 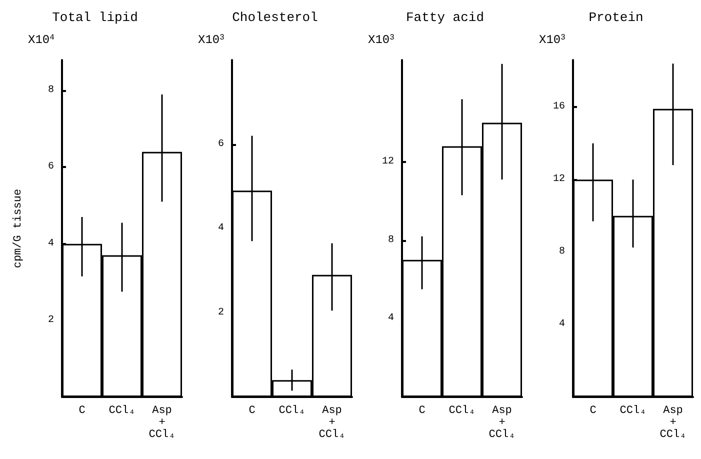 I want to click on chart-title: Cholesterol, so click(x=275, y=17).